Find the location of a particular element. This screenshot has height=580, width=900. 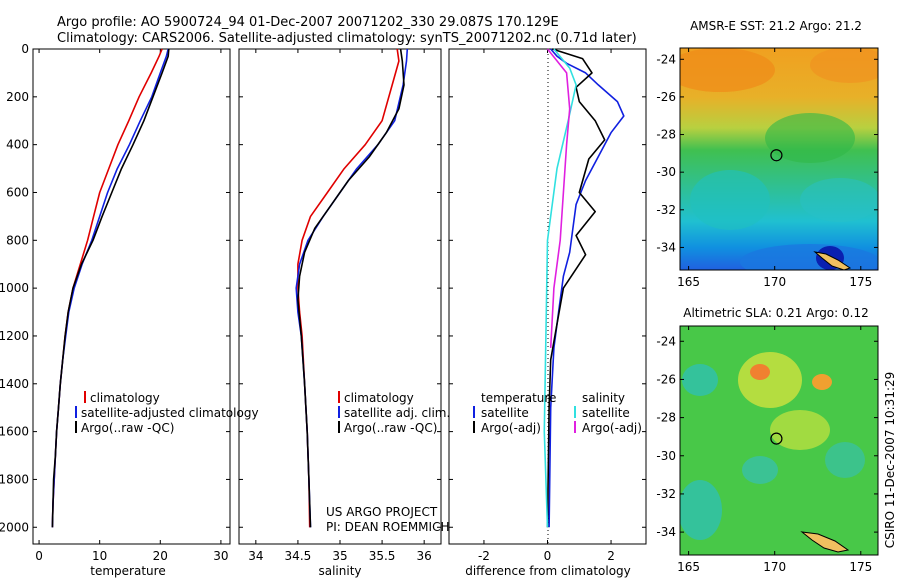

y-tick-label: 1800 is located at coordinates (14, 479).